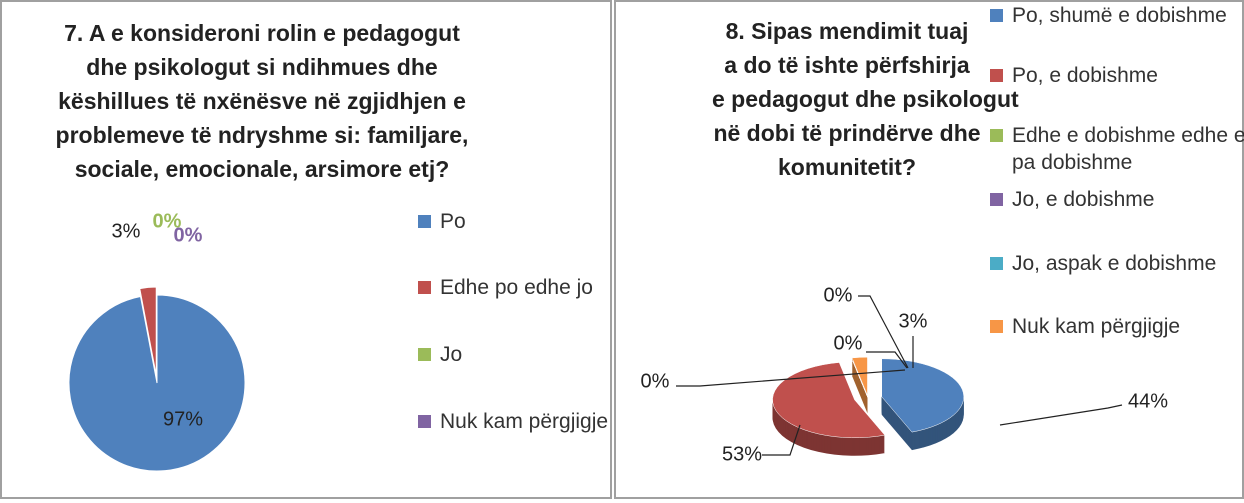 The height and width of the screenshot is (503, 1244). I want to click on title-line: problemeve të ndryshme si: familjare,, so click(262, 135).